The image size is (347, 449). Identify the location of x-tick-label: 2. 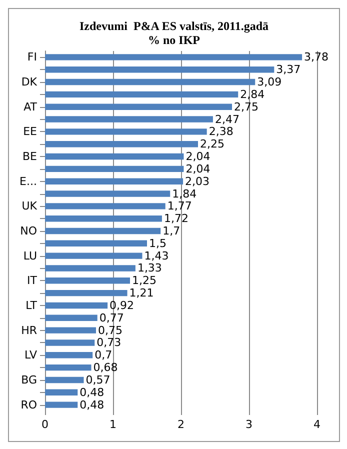
(181, 424).